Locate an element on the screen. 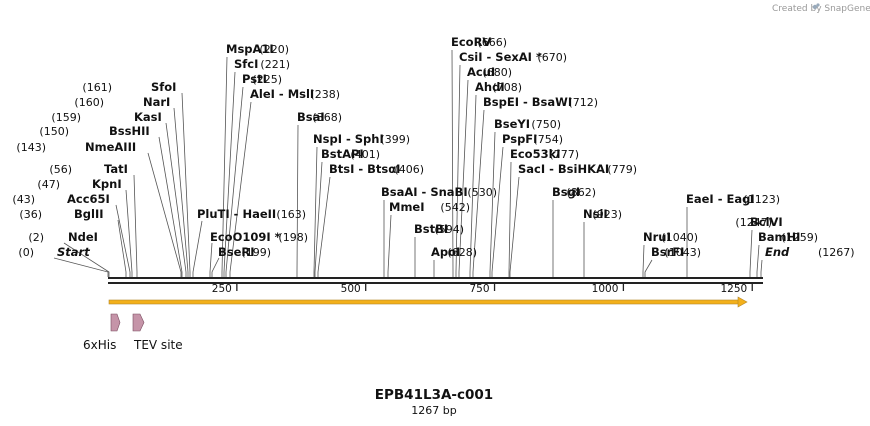  site-tati: (56) TatI is located at coordinates (88, 169).